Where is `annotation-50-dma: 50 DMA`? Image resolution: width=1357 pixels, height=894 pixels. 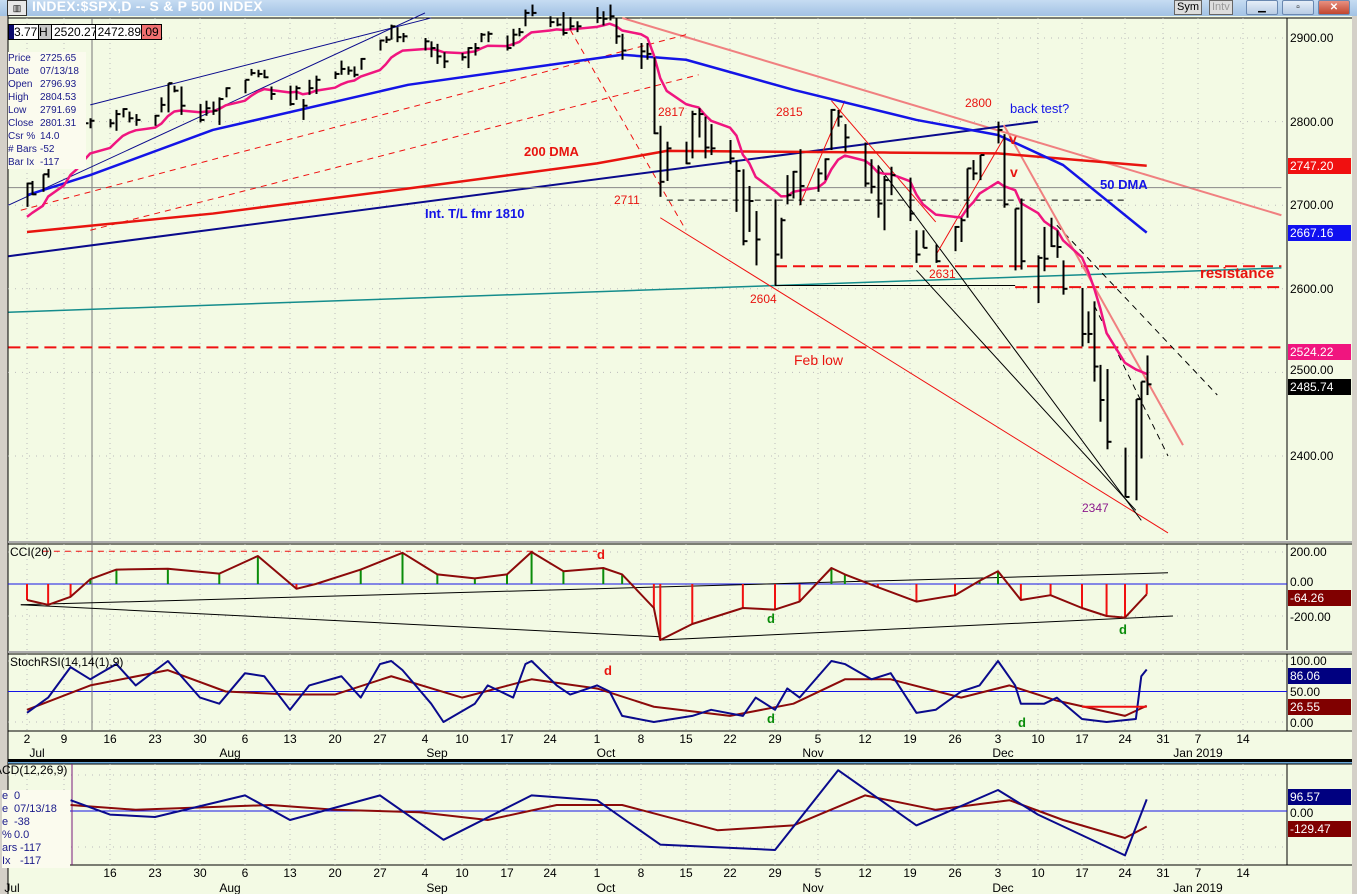
annotation-50-dma: 50 DMA is located at coordinates (1124, 184).